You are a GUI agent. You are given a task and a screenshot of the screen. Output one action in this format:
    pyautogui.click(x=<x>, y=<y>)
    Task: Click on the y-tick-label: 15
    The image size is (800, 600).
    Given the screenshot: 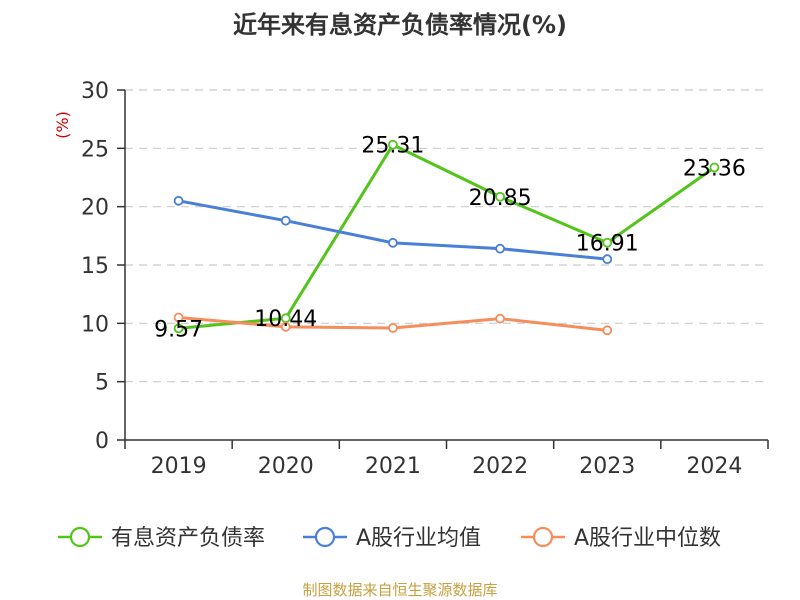 What is the action you would take?
    pyautogui.click(x=95, y=266)
    